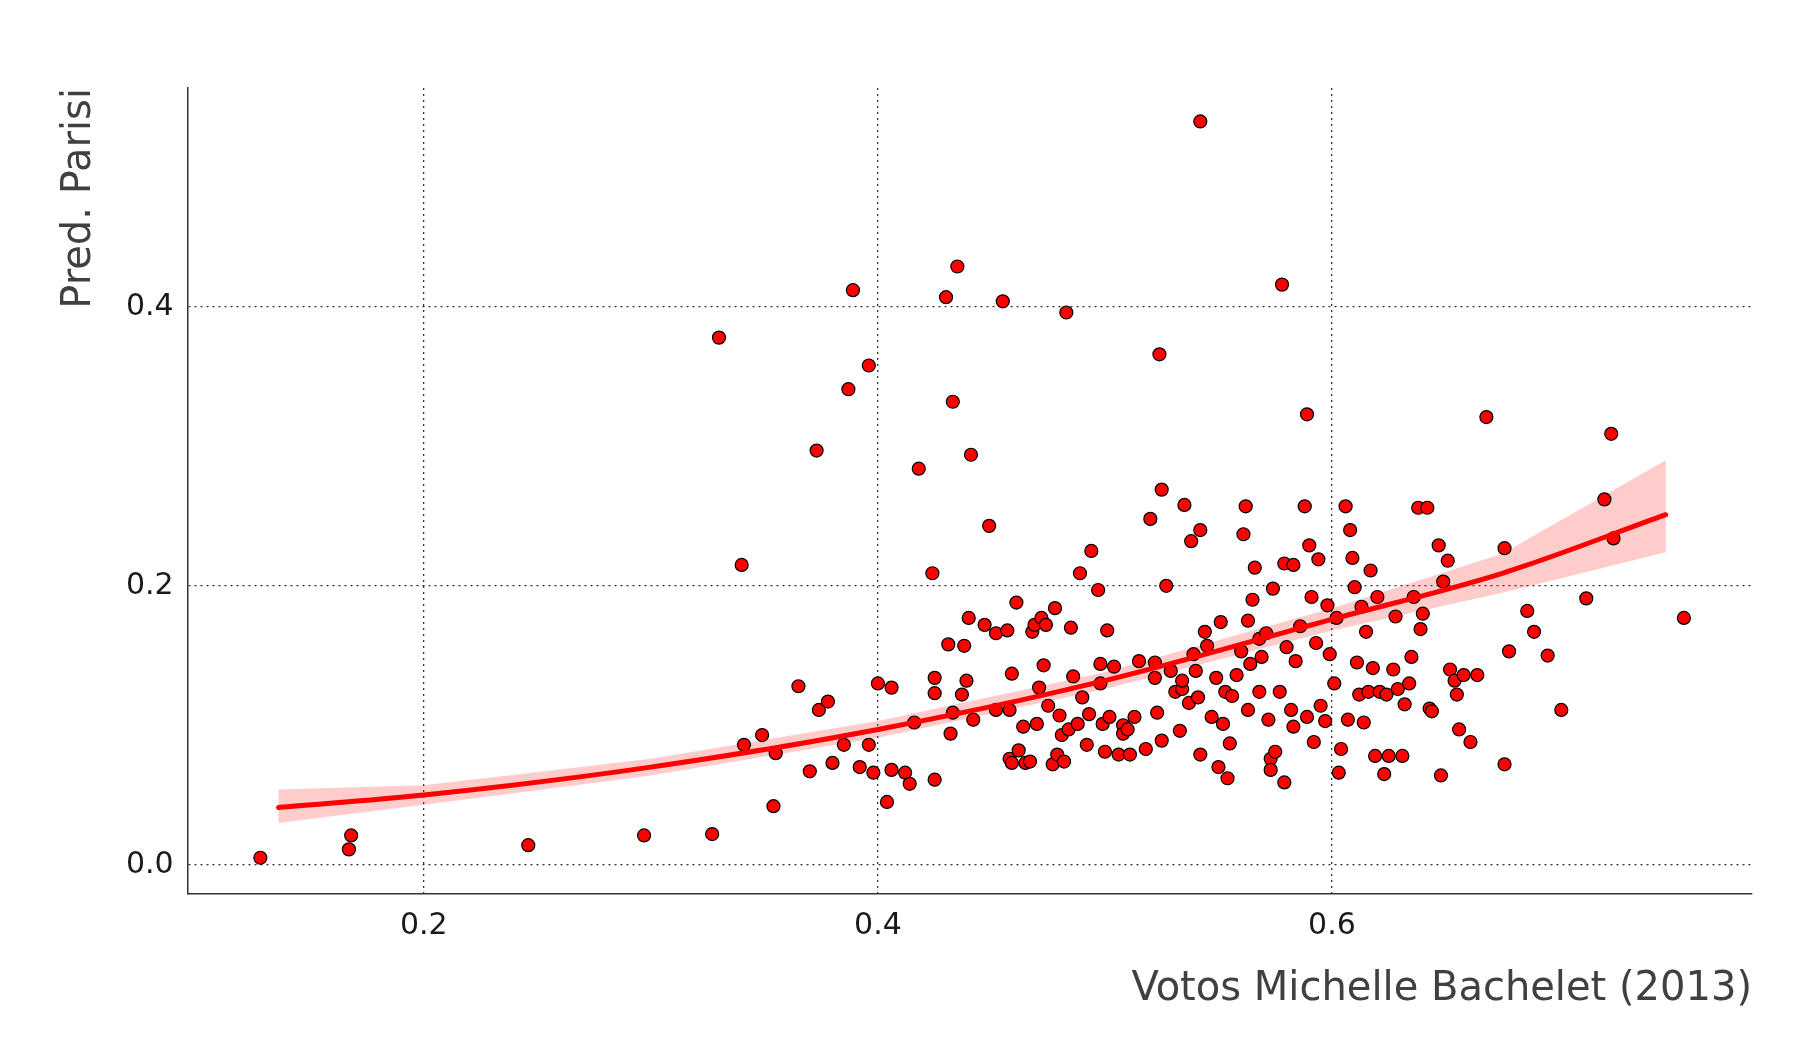 Image resolution: width=1800 pixels, height=1050 pixels. I want to click on y-tick-label: 0.4, so click(149, 304).